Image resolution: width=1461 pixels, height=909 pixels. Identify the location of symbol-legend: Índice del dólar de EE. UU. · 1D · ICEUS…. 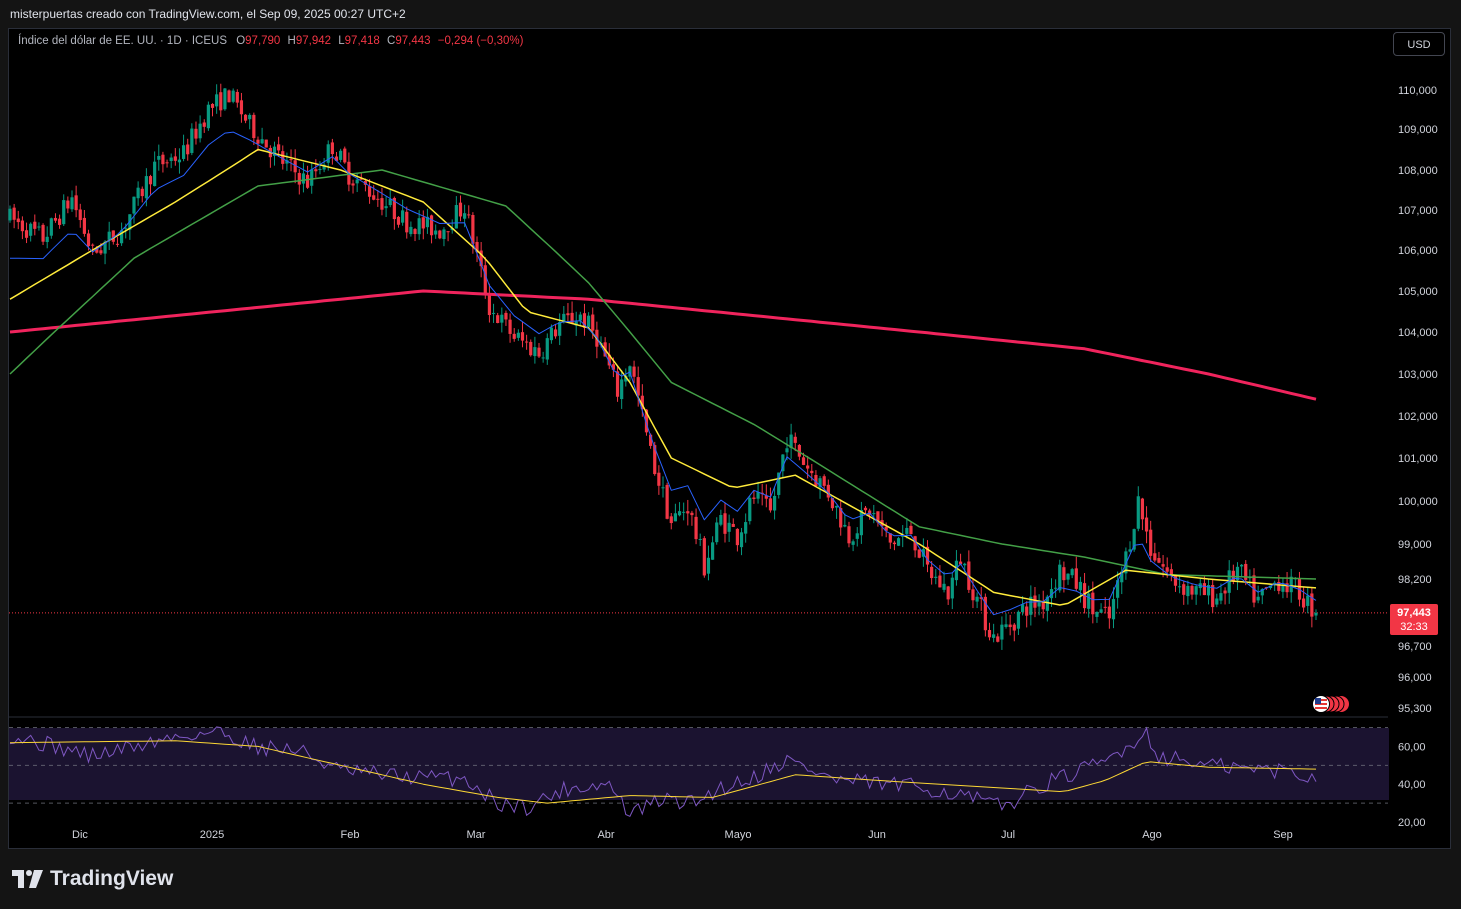
(270, 41).